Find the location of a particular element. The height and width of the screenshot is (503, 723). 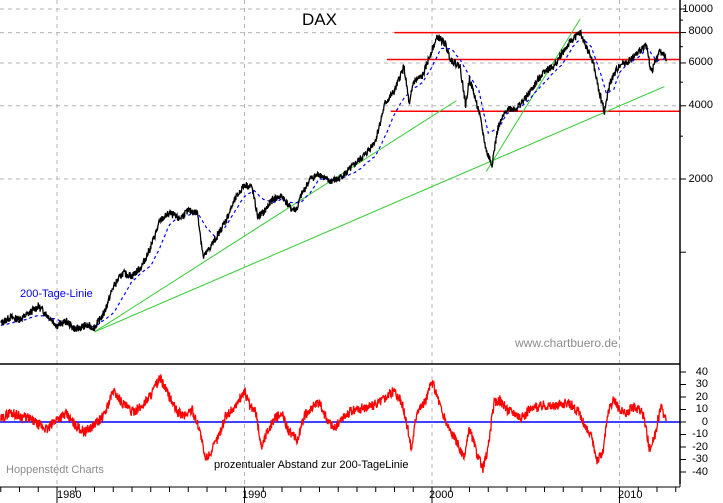

osc-tick-label-m40: -40 is located at coordinates (700, 472).